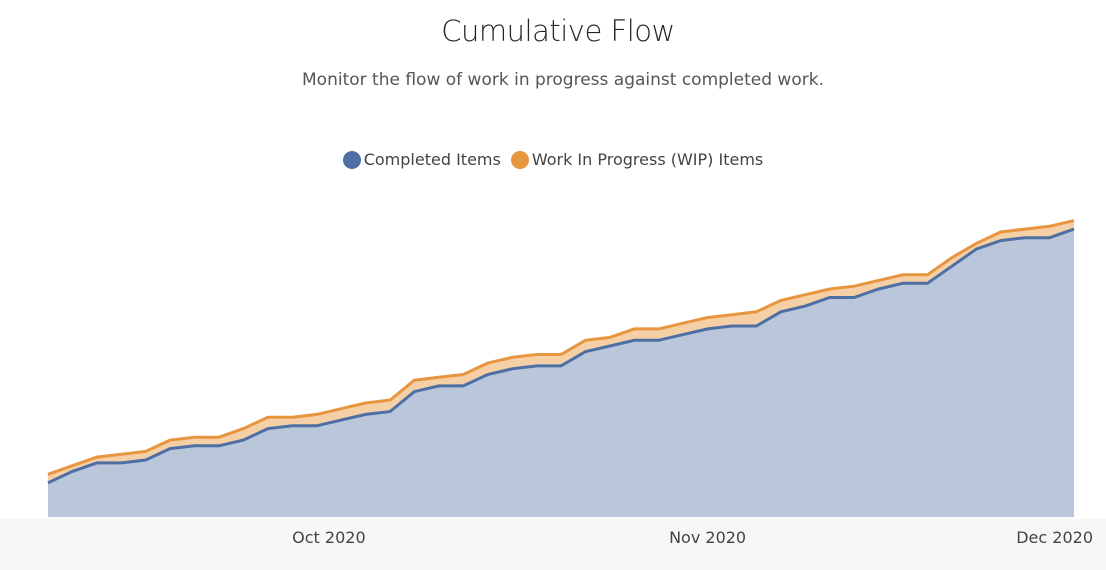 This screenshot has width=1106, height=570. What do you see at coordinates (558, 31) in the screenshot?
I see `chart-title: Cumulative Flow` at bounding box center [558, 31].